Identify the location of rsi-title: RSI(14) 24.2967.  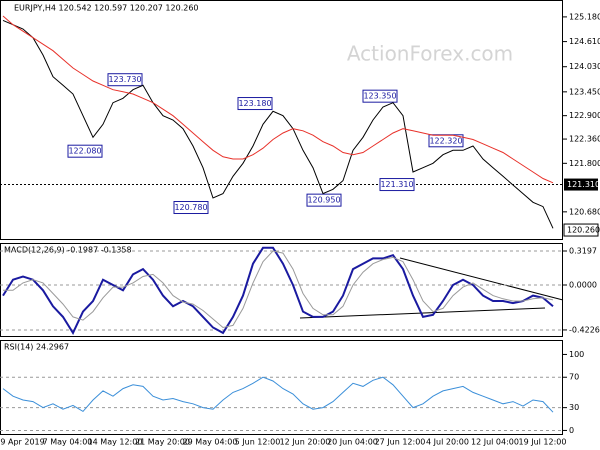
(36, 347).